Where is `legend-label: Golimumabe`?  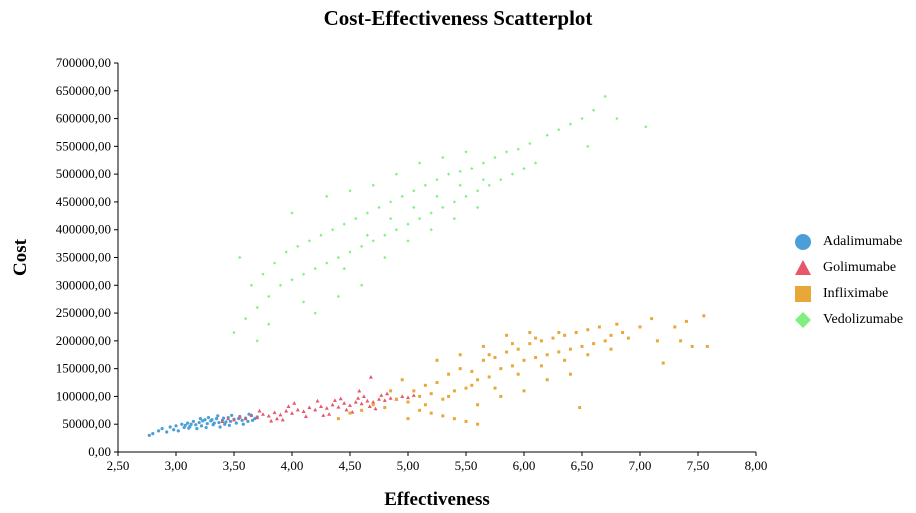
legend-label: Golimumabe is located at coordinates (860, 267).